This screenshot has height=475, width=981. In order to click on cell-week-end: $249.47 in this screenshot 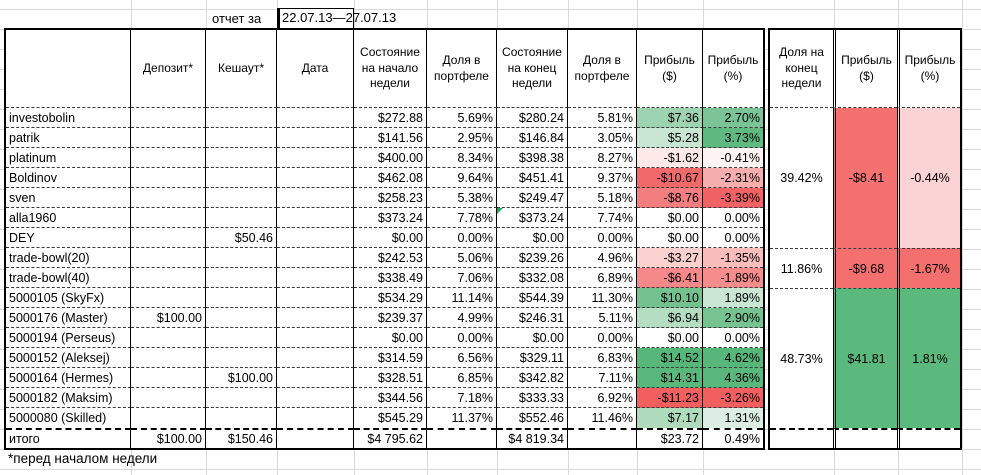, I will do `click(532, 198)`.